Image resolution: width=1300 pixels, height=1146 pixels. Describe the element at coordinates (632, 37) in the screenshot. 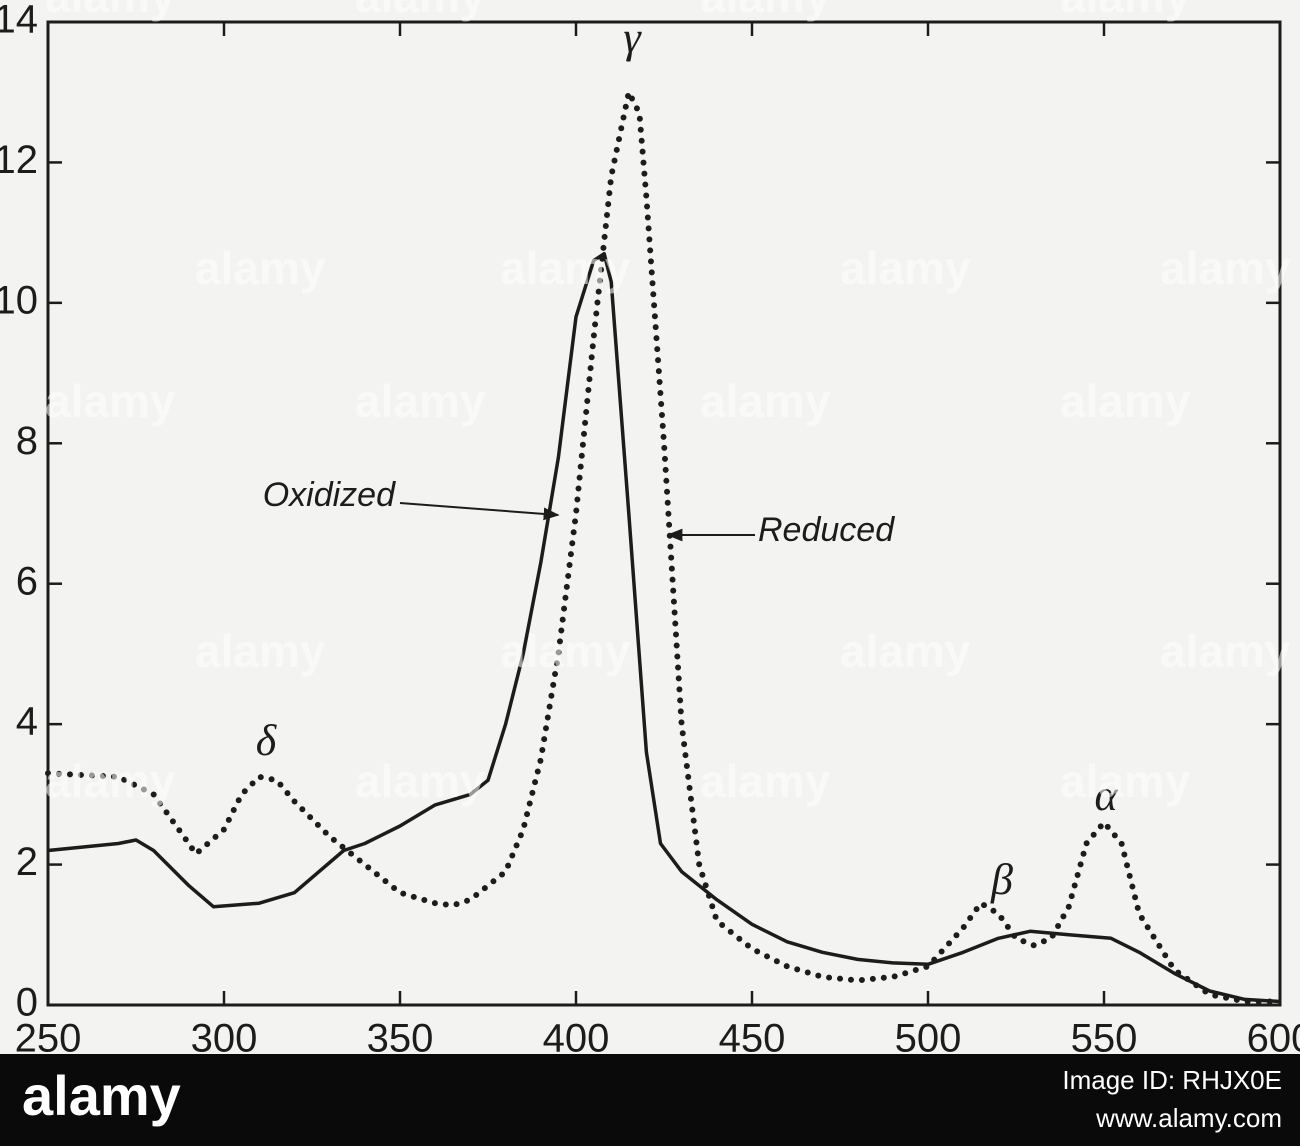

I see `band-annotation: γ` at that location.